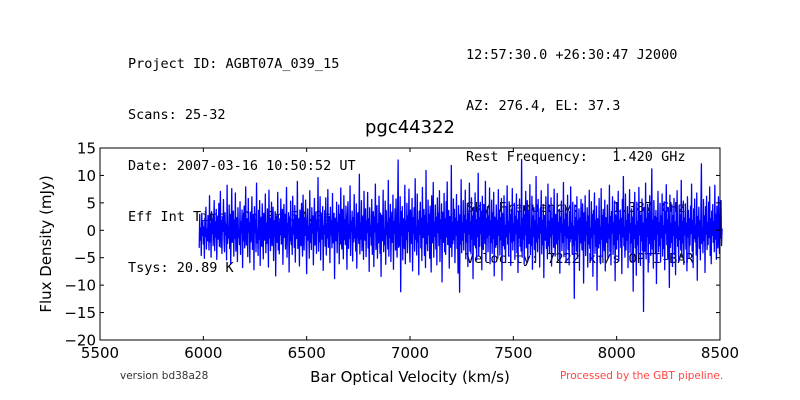  What do you see at coordinates (80, 313) in the screenshot?
I see `y-tick-label: −15` at bounding box center [80, 313].